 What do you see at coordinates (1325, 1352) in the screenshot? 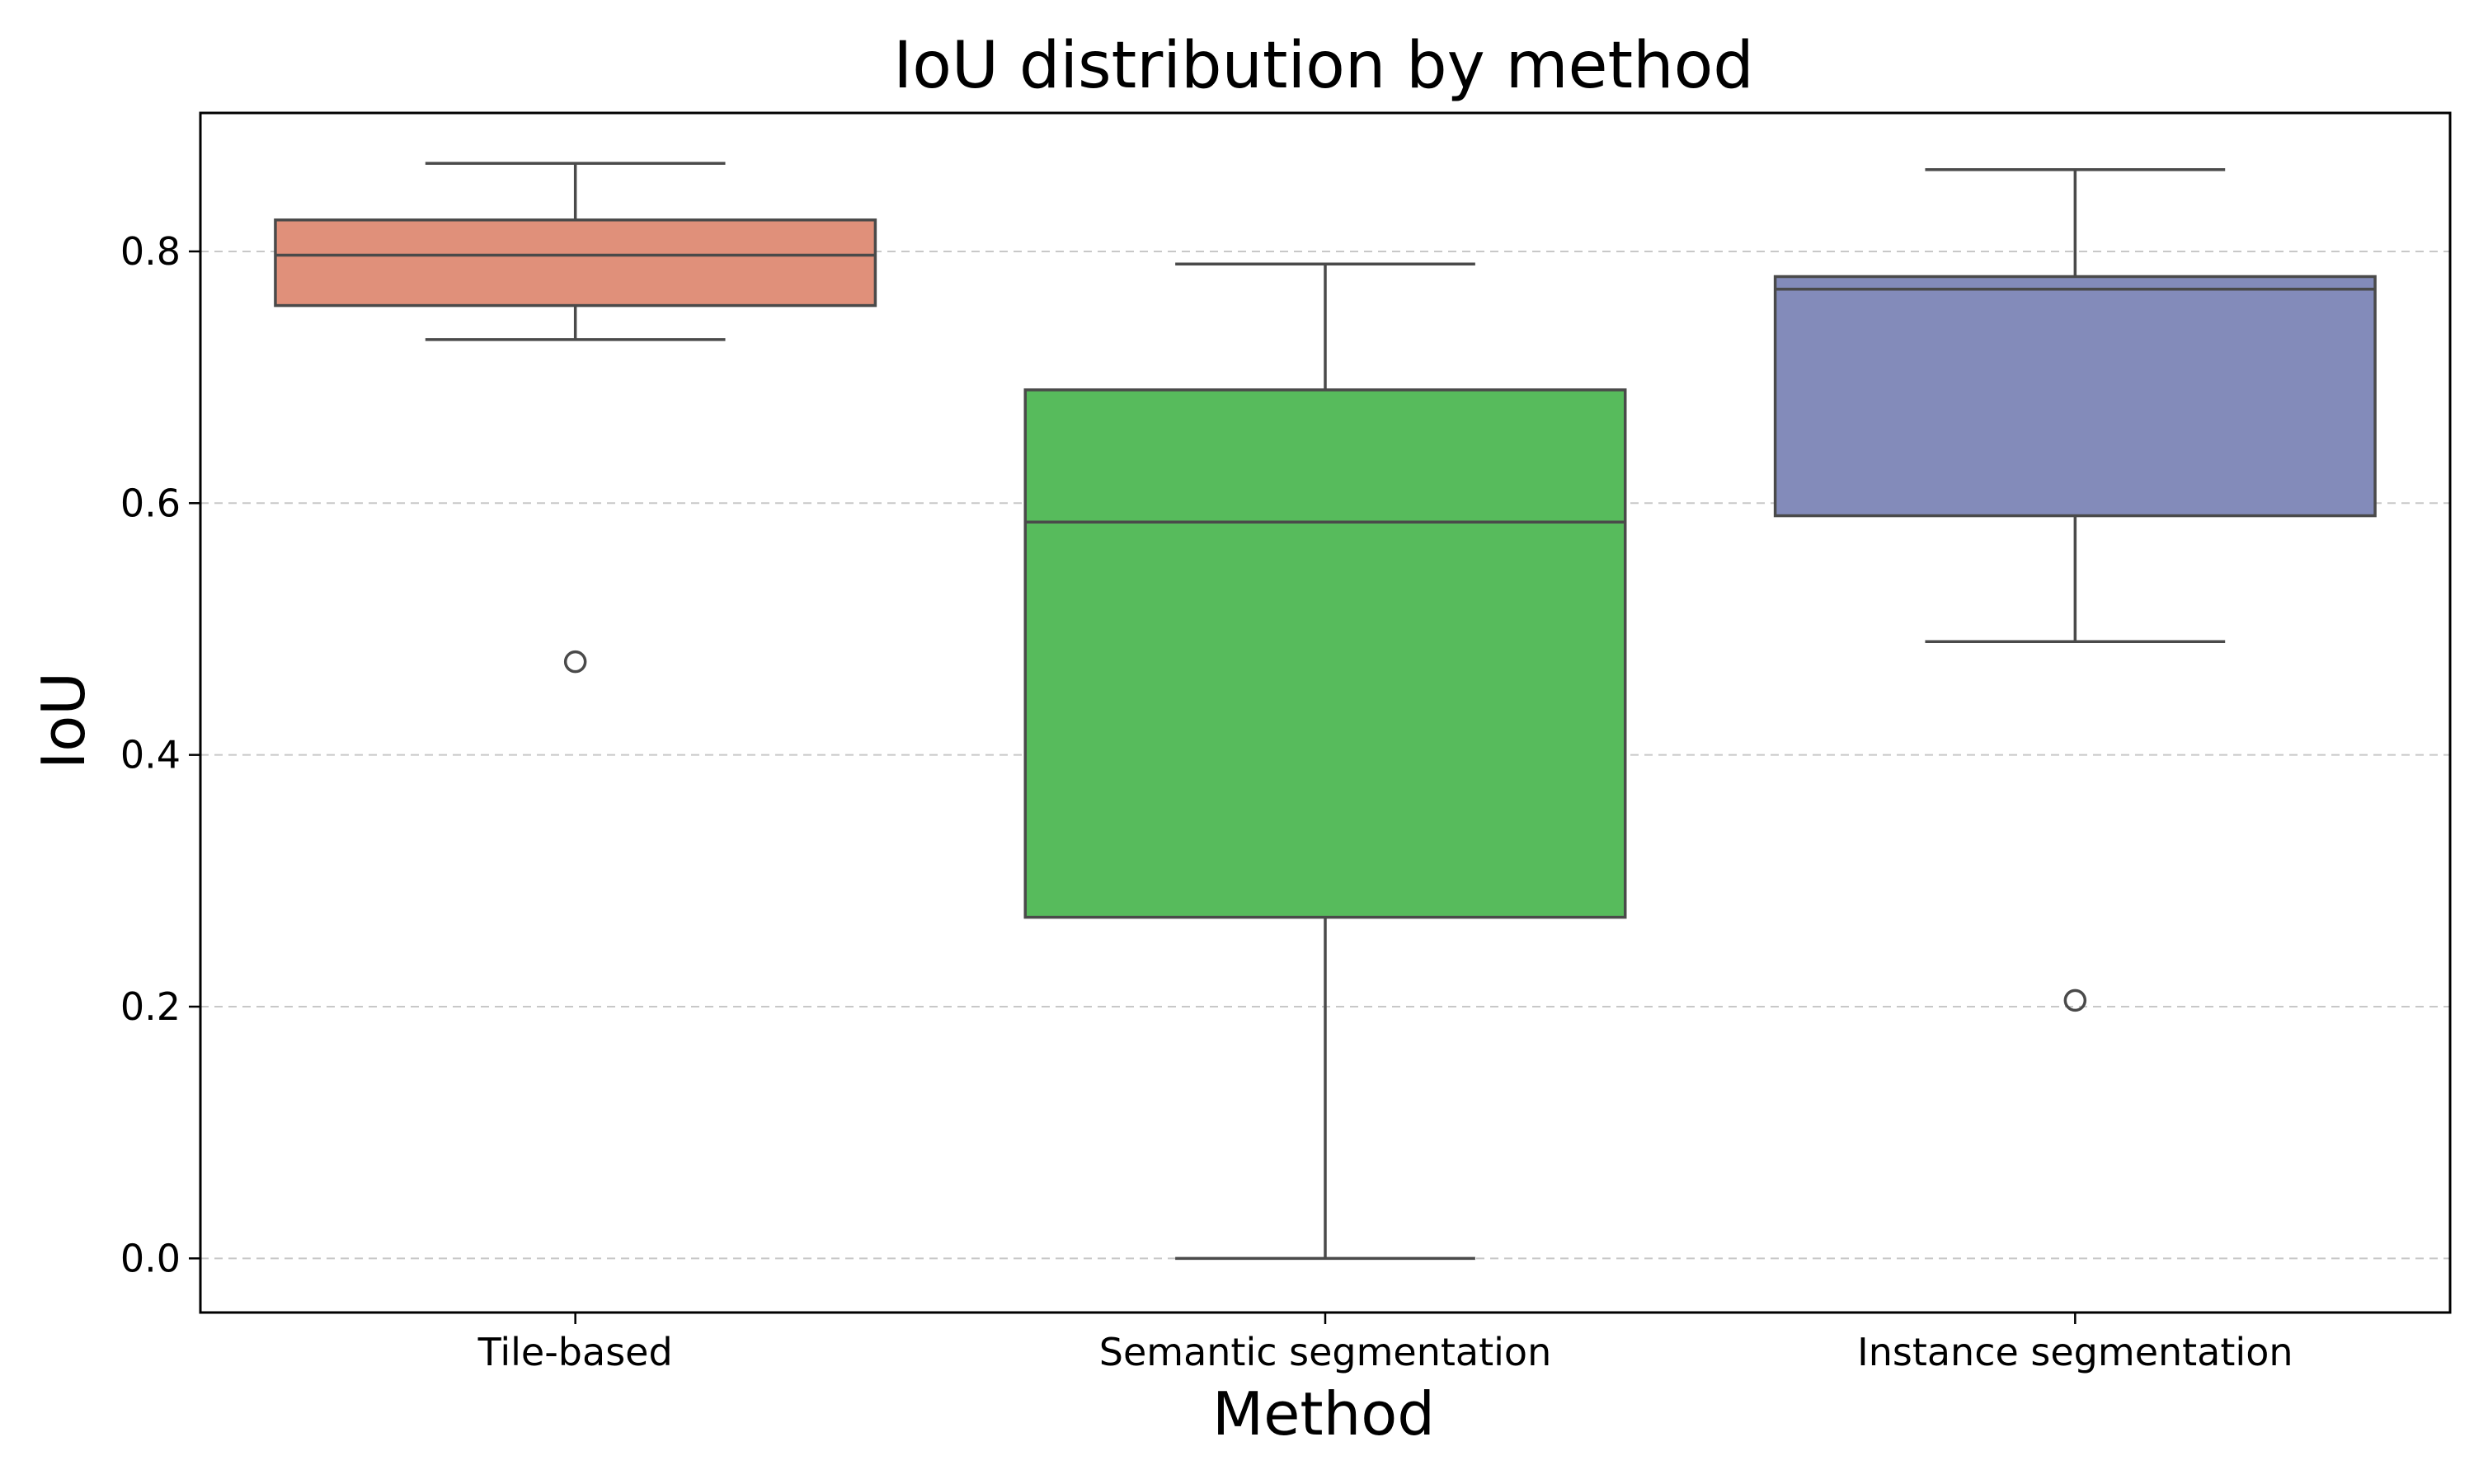
I see `x-tick-label: Semantic segmentation` at bounding box center [1325, 1352].